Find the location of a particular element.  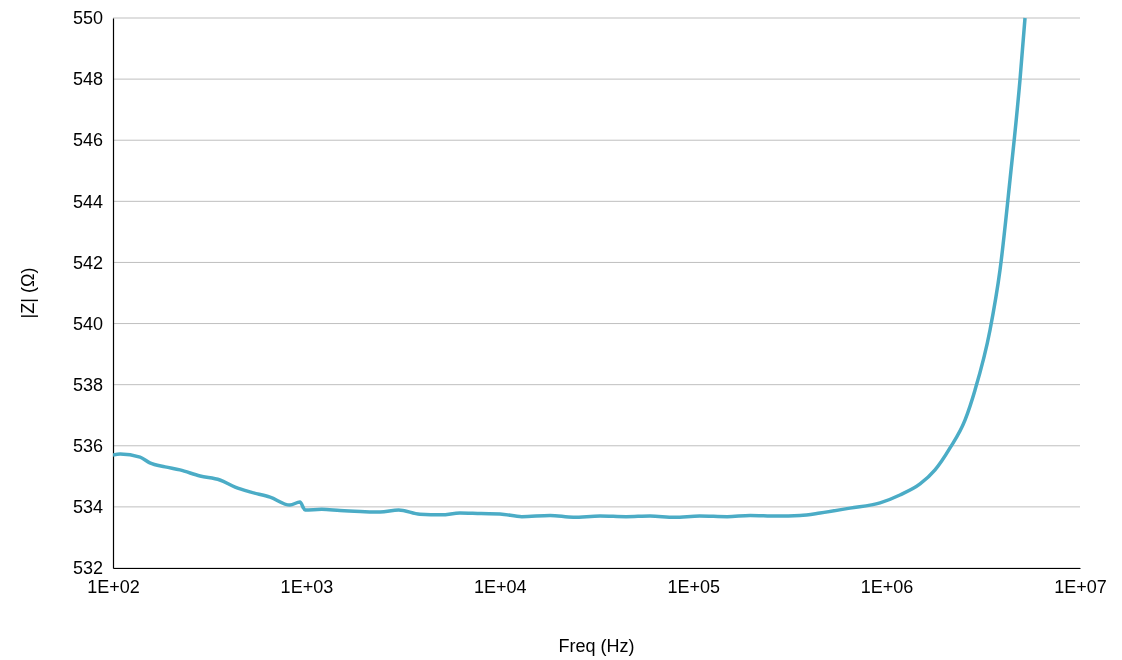

y-tick-label: 536 is located at coordinates (87, 446).